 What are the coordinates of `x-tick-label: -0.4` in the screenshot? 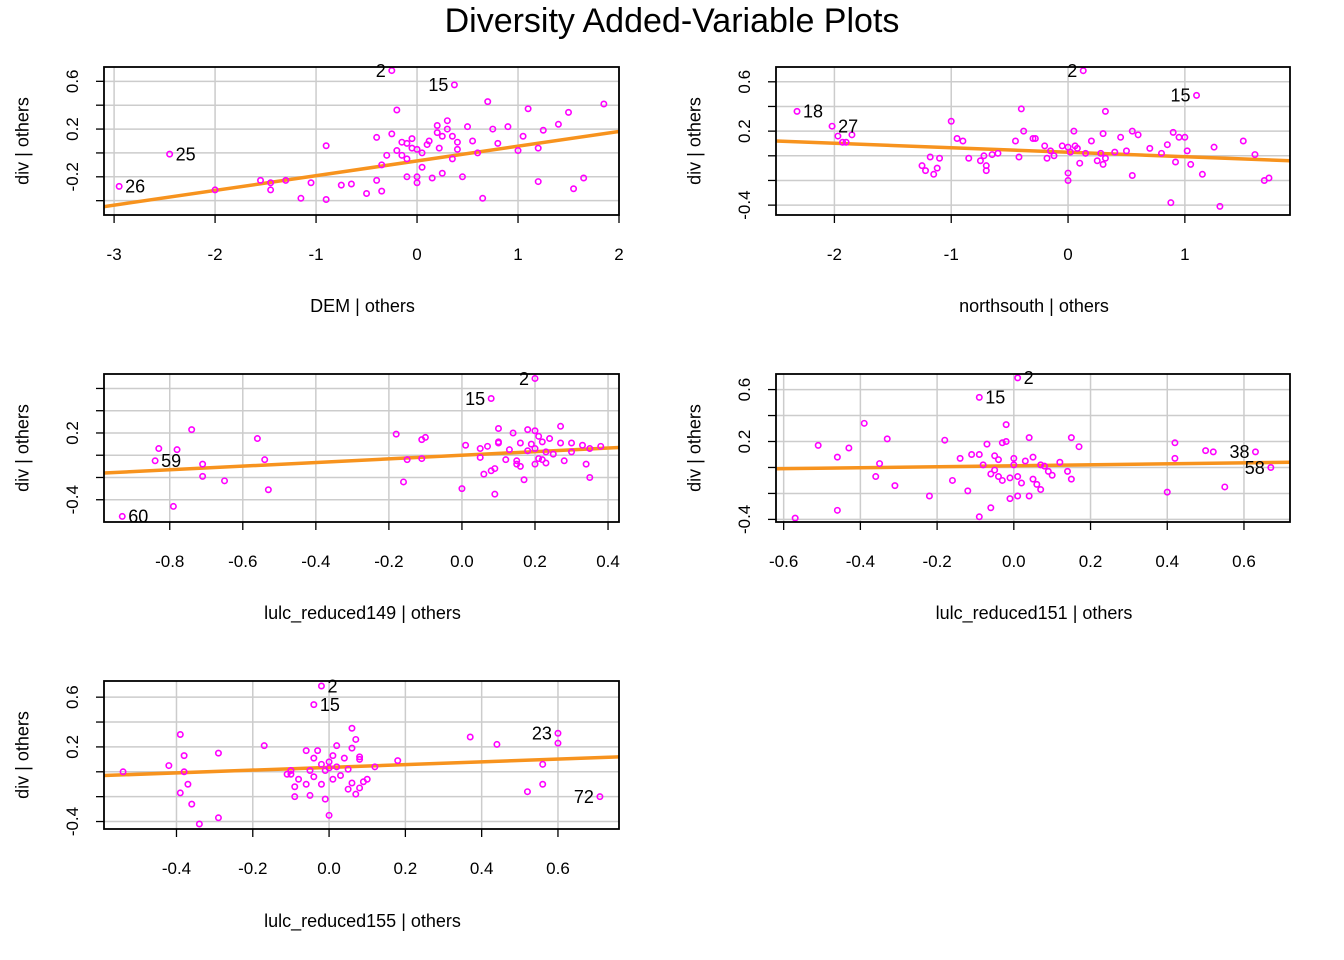 It's located at (176, 868).